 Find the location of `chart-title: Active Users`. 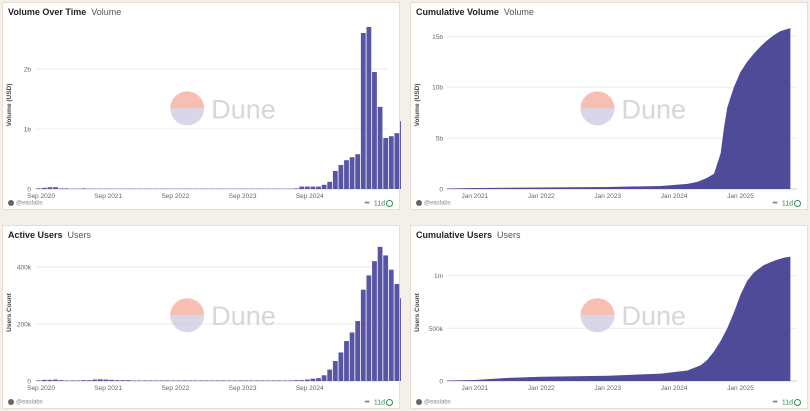

chart-title: Active Users is located at coordinates (35, 235).